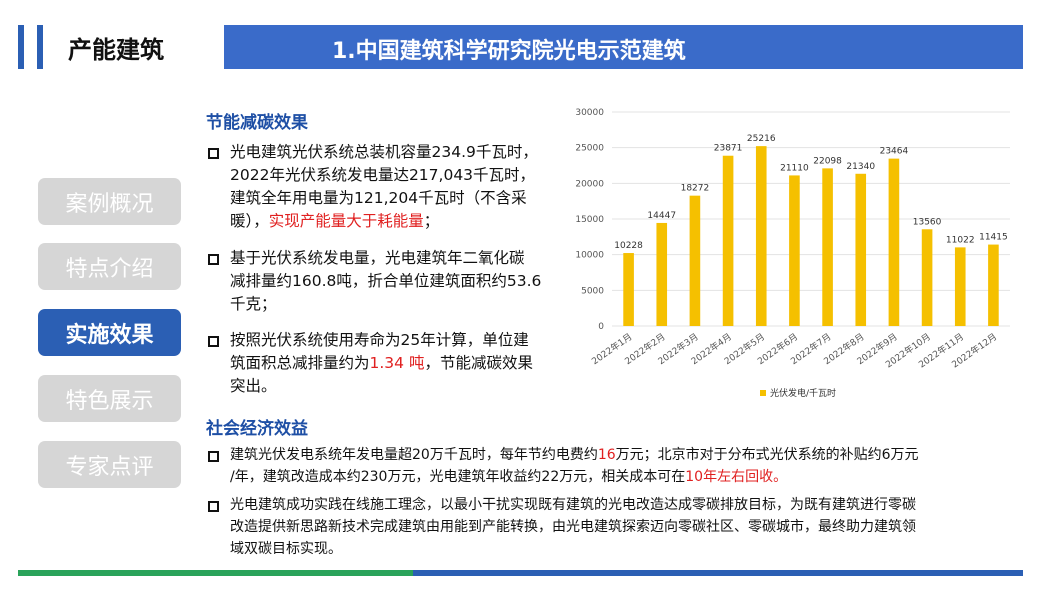 The height and width of the screenshot is (601, 1043). Describe the element at coordinates (589, 256) in the screenshot. I see `y-tick-label: 10000` at that location.